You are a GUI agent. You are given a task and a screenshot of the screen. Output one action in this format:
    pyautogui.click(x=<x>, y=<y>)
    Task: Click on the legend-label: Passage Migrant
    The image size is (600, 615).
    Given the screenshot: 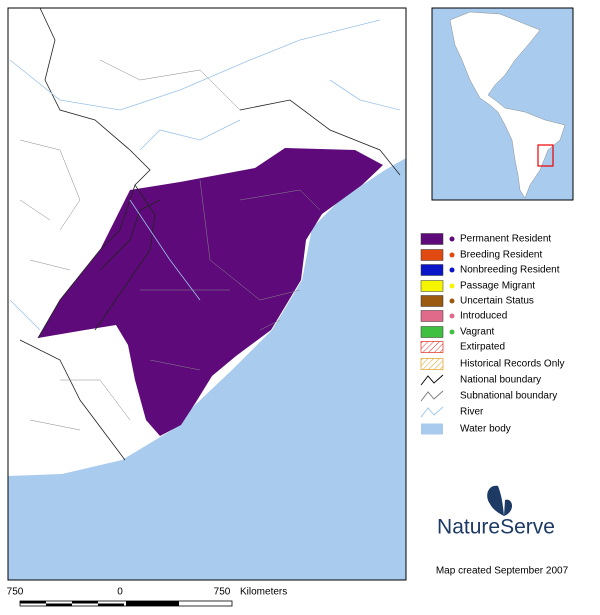 What is the action you would take?
    pyautogui.click(x=497, y=286)
    